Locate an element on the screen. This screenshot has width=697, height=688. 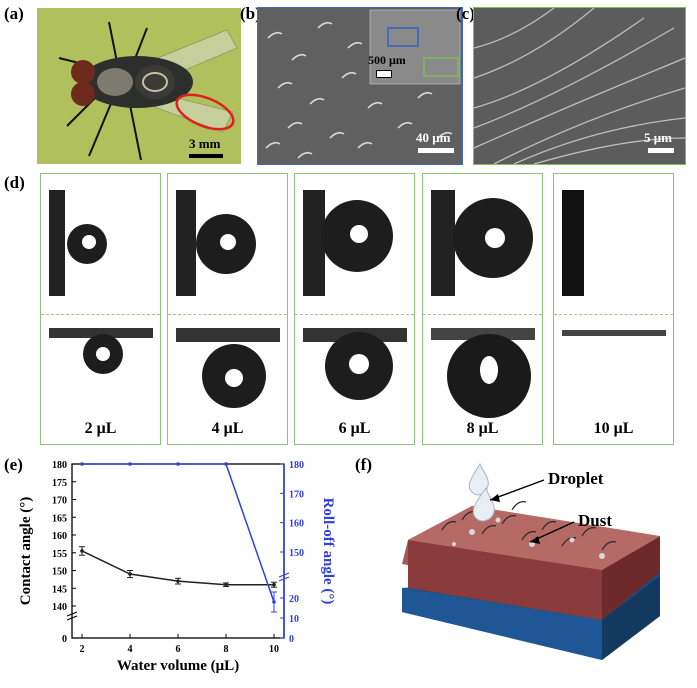
right-tick-label: 0 is located at coordinates (291, 639).